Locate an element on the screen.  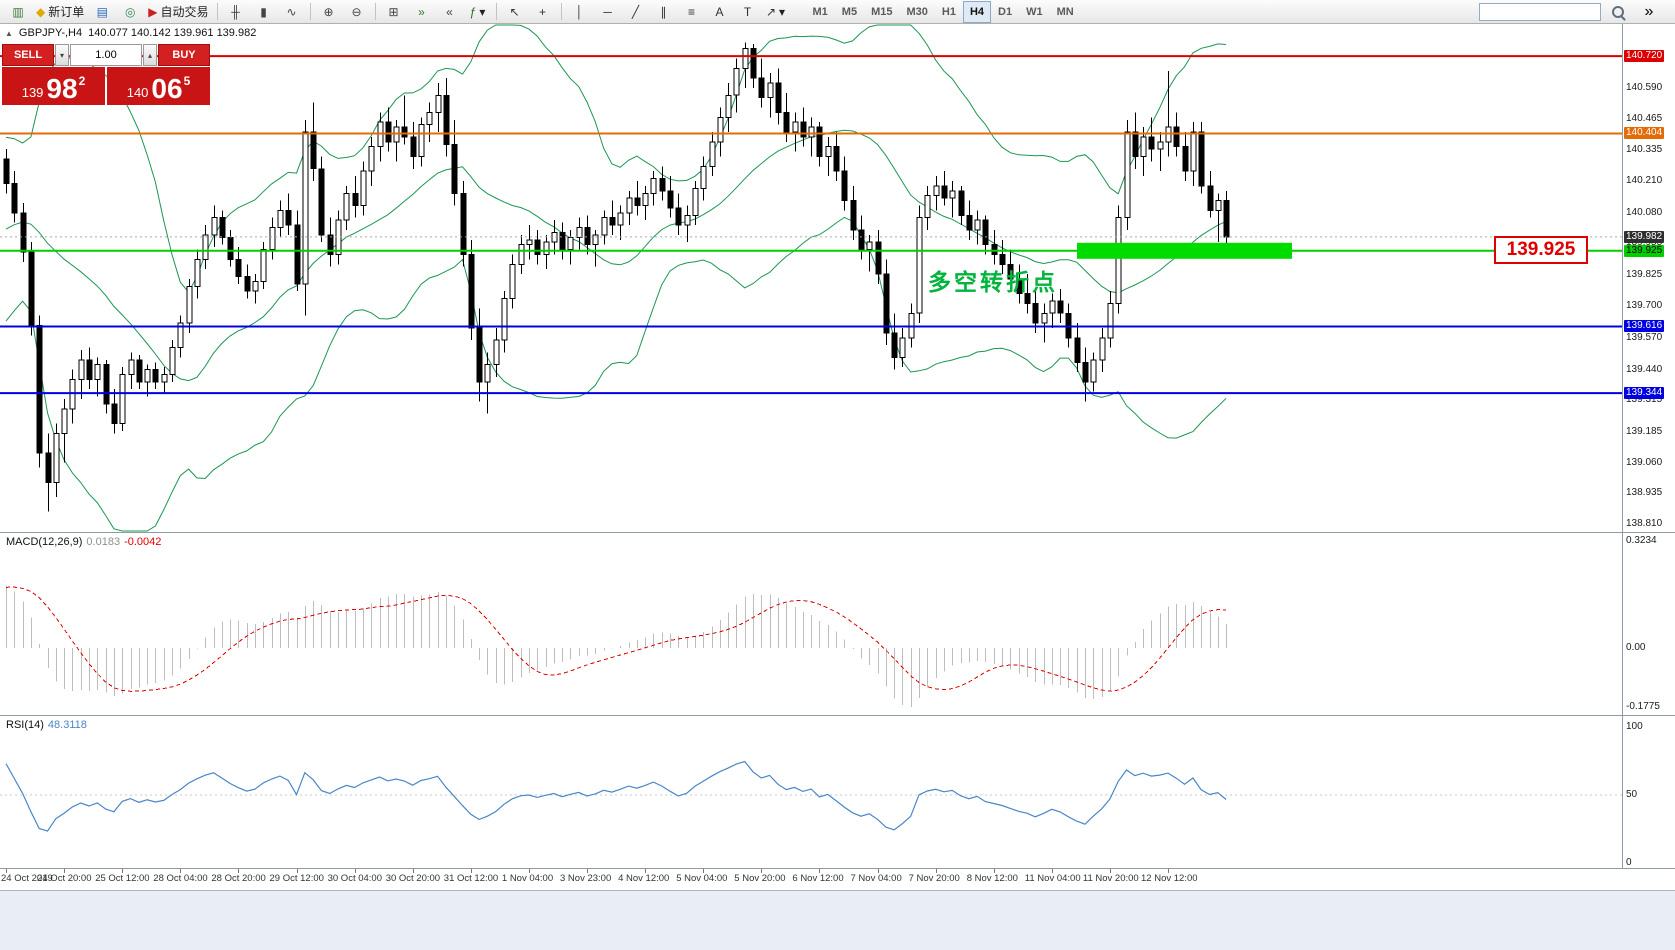
tile-windows-icon-glyph: ⊞ is located at coordinates (393, 11).